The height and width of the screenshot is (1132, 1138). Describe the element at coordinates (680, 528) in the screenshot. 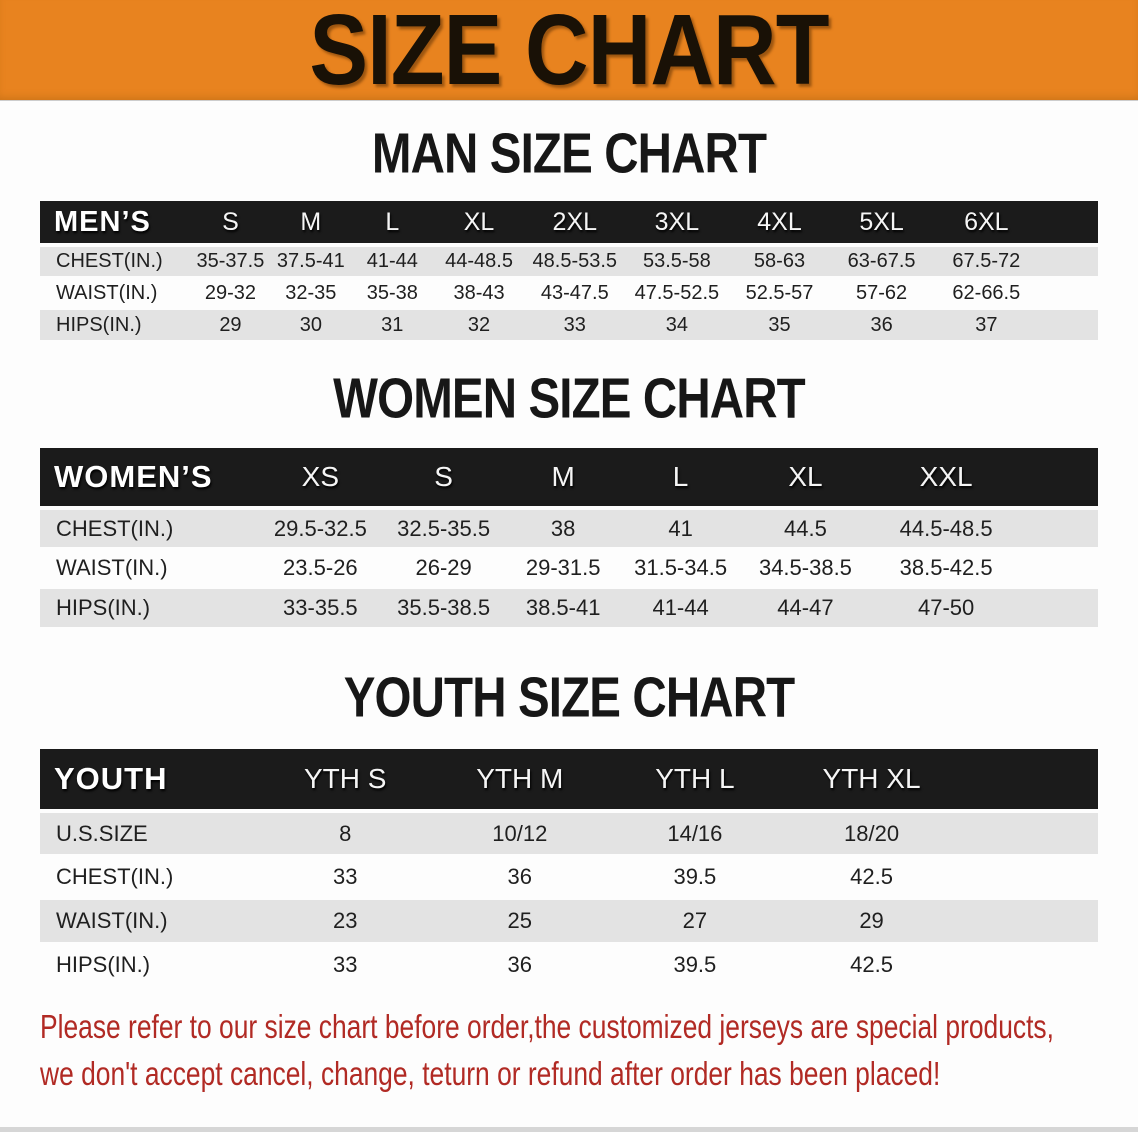

I see `measurement-value: 41` at that location.